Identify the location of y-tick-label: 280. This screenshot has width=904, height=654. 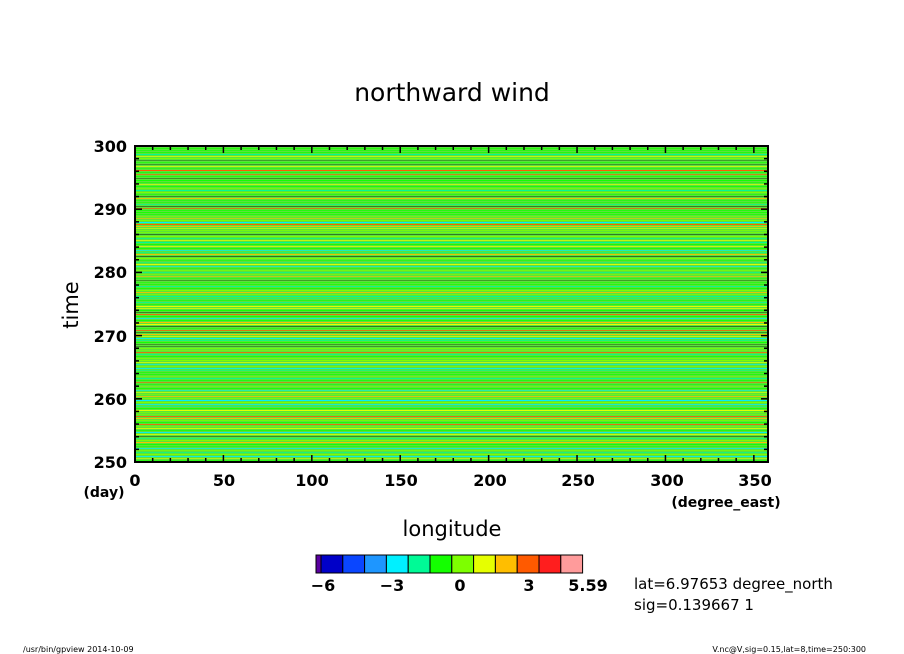
(110, 272).